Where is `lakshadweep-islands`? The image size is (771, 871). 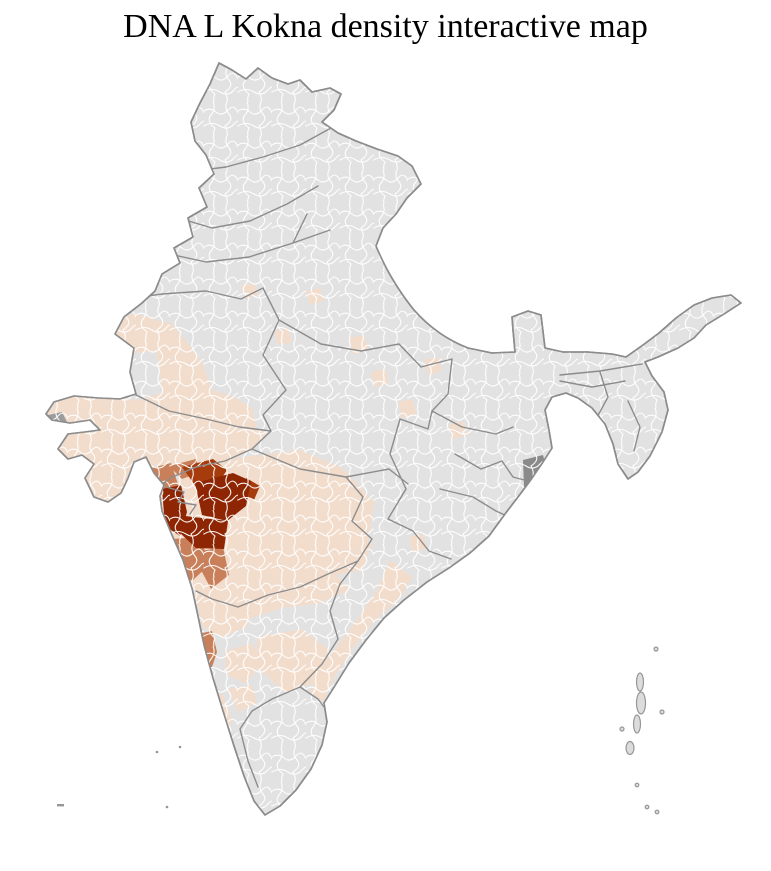
lakshadweep-islands is located at coordinates (119, 777).